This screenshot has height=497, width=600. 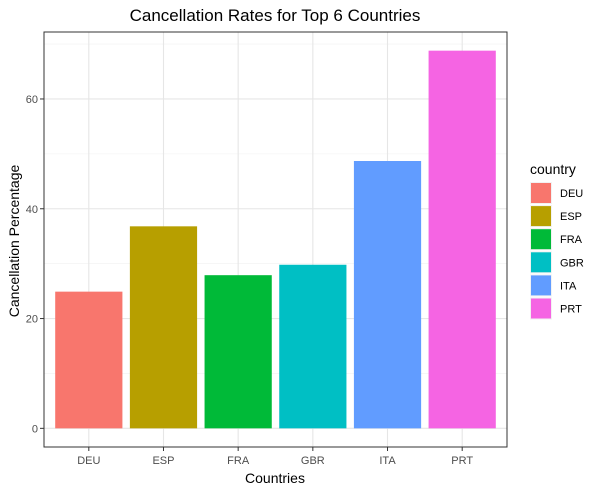 What do you see at coordinates (571, 194) in the screenshot?
I see `legend-label: DEU` at bounding box center [571, 194].